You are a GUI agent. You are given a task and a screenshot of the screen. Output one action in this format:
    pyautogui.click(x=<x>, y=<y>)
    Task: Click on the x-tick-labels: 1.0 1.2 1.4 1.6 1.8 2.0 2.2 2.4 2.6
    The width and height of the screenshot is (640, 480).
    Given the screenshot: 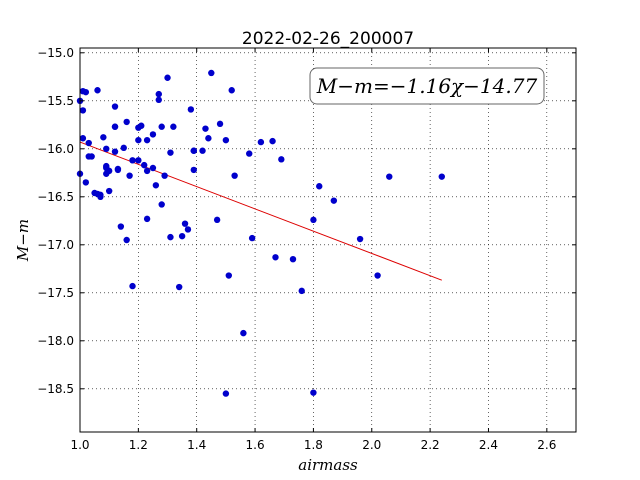 What is the action you would take?
    pyautogui.click(x=313, y=445)
    